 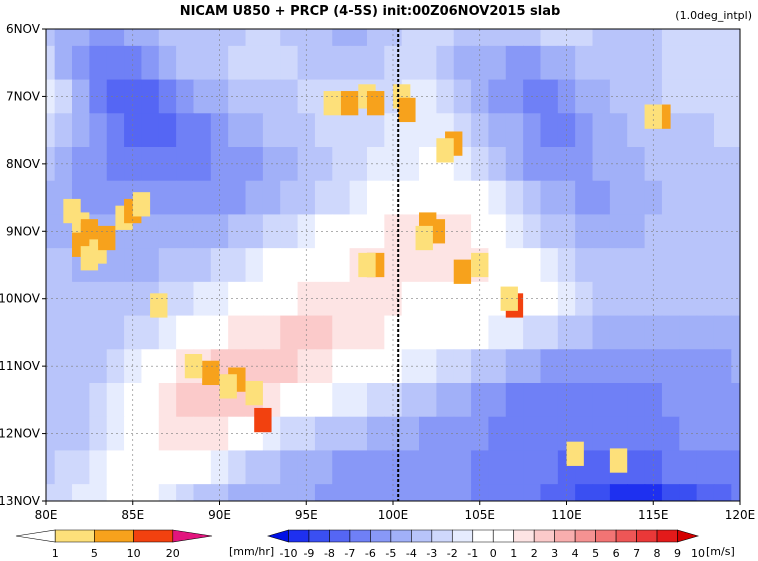 I want to click on wind-colorbar-label: 4, so click(x=575, y=553).